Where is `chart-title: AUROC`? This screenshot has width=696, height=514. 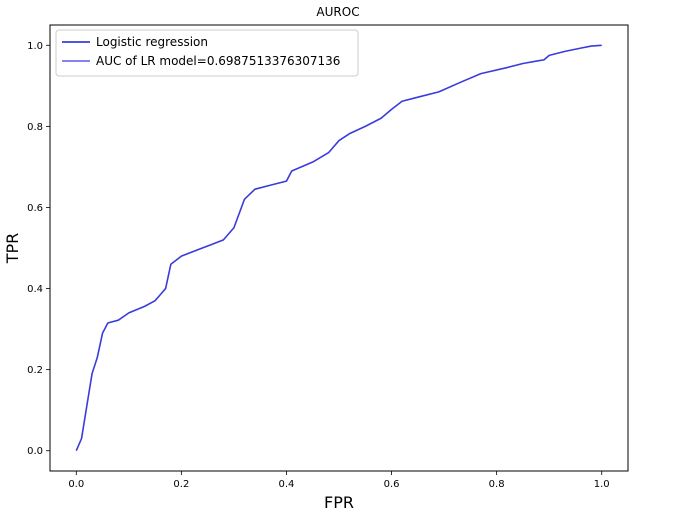 chart-title: AUROC is located at coordinates (337, 12).